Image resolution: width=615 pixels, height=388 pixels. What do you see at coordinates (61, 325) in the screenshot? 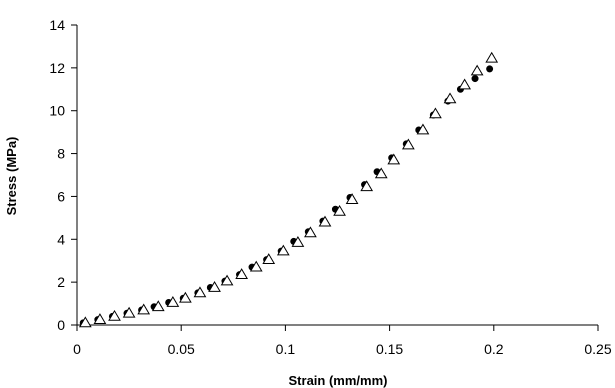
I see `y-tick-label: 0` at bounding box center [61, 325].